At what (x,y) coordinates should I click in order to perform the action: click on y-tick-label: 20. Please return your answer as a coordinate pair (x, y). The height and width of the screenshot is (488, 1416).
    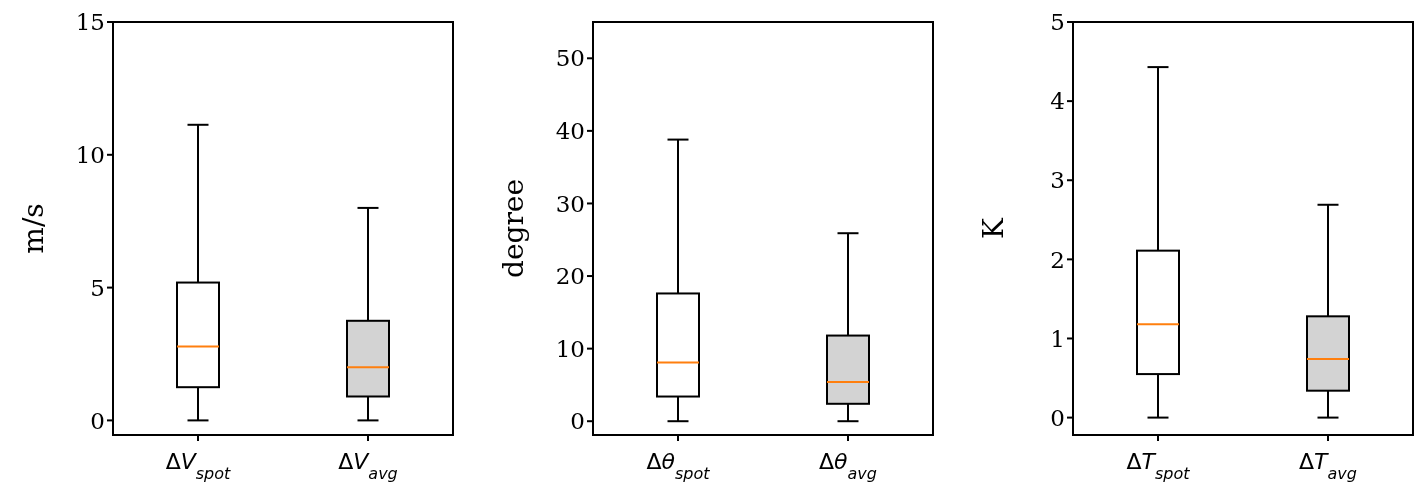
    Looking at the image, I should click on (570, 276).